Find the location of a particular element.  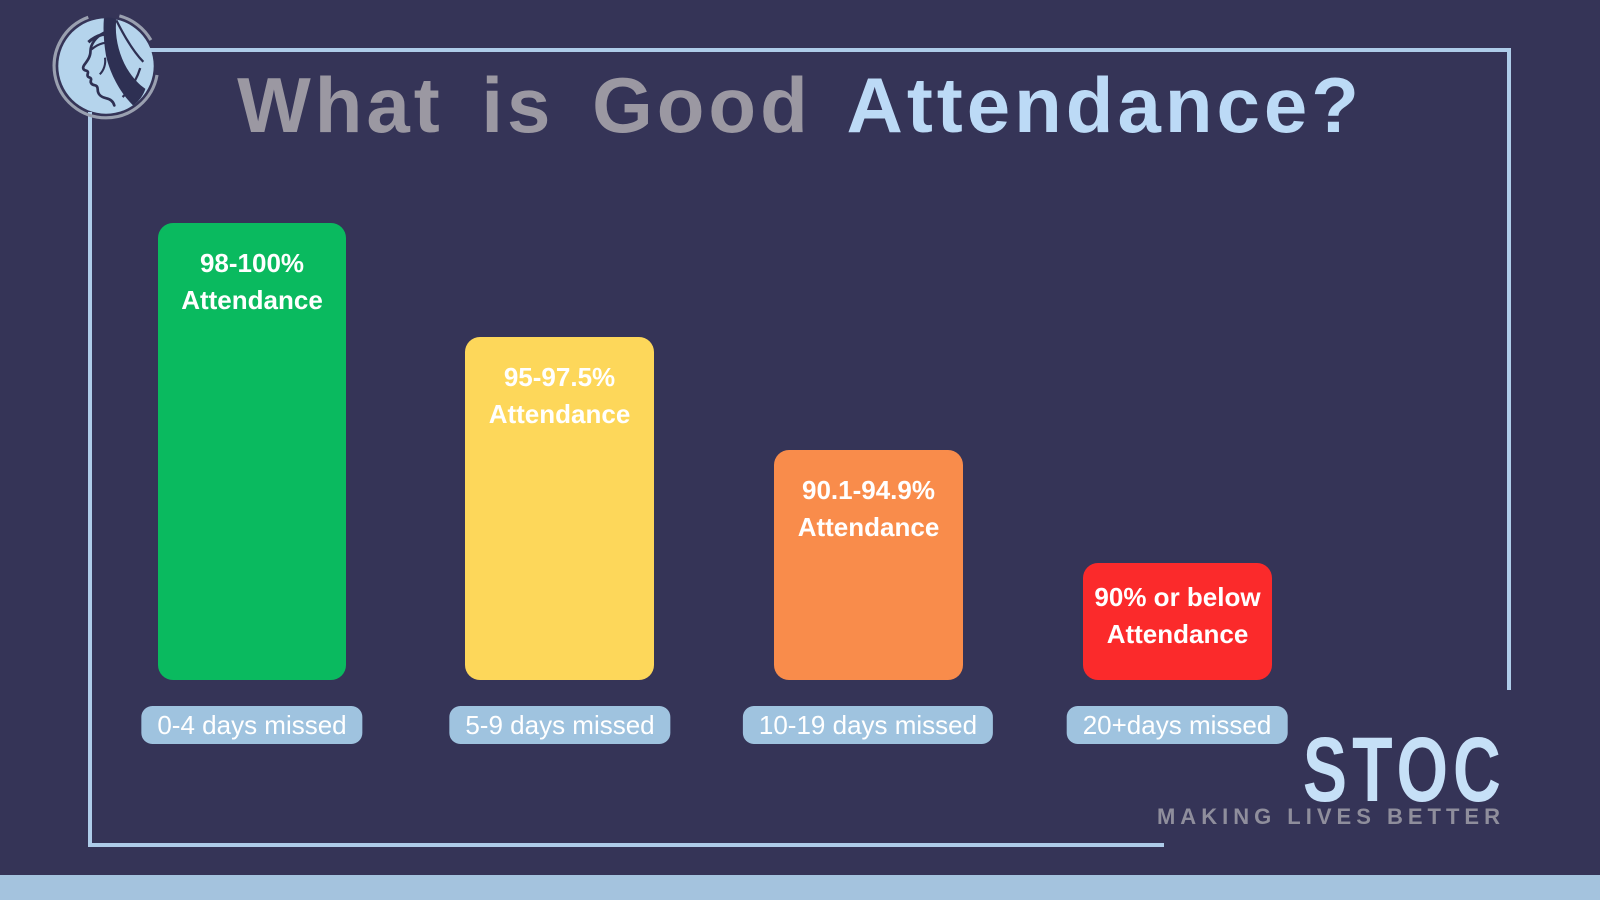

days-missed-label-20plus: 20+days missed is located at coordinates (1177, 725).